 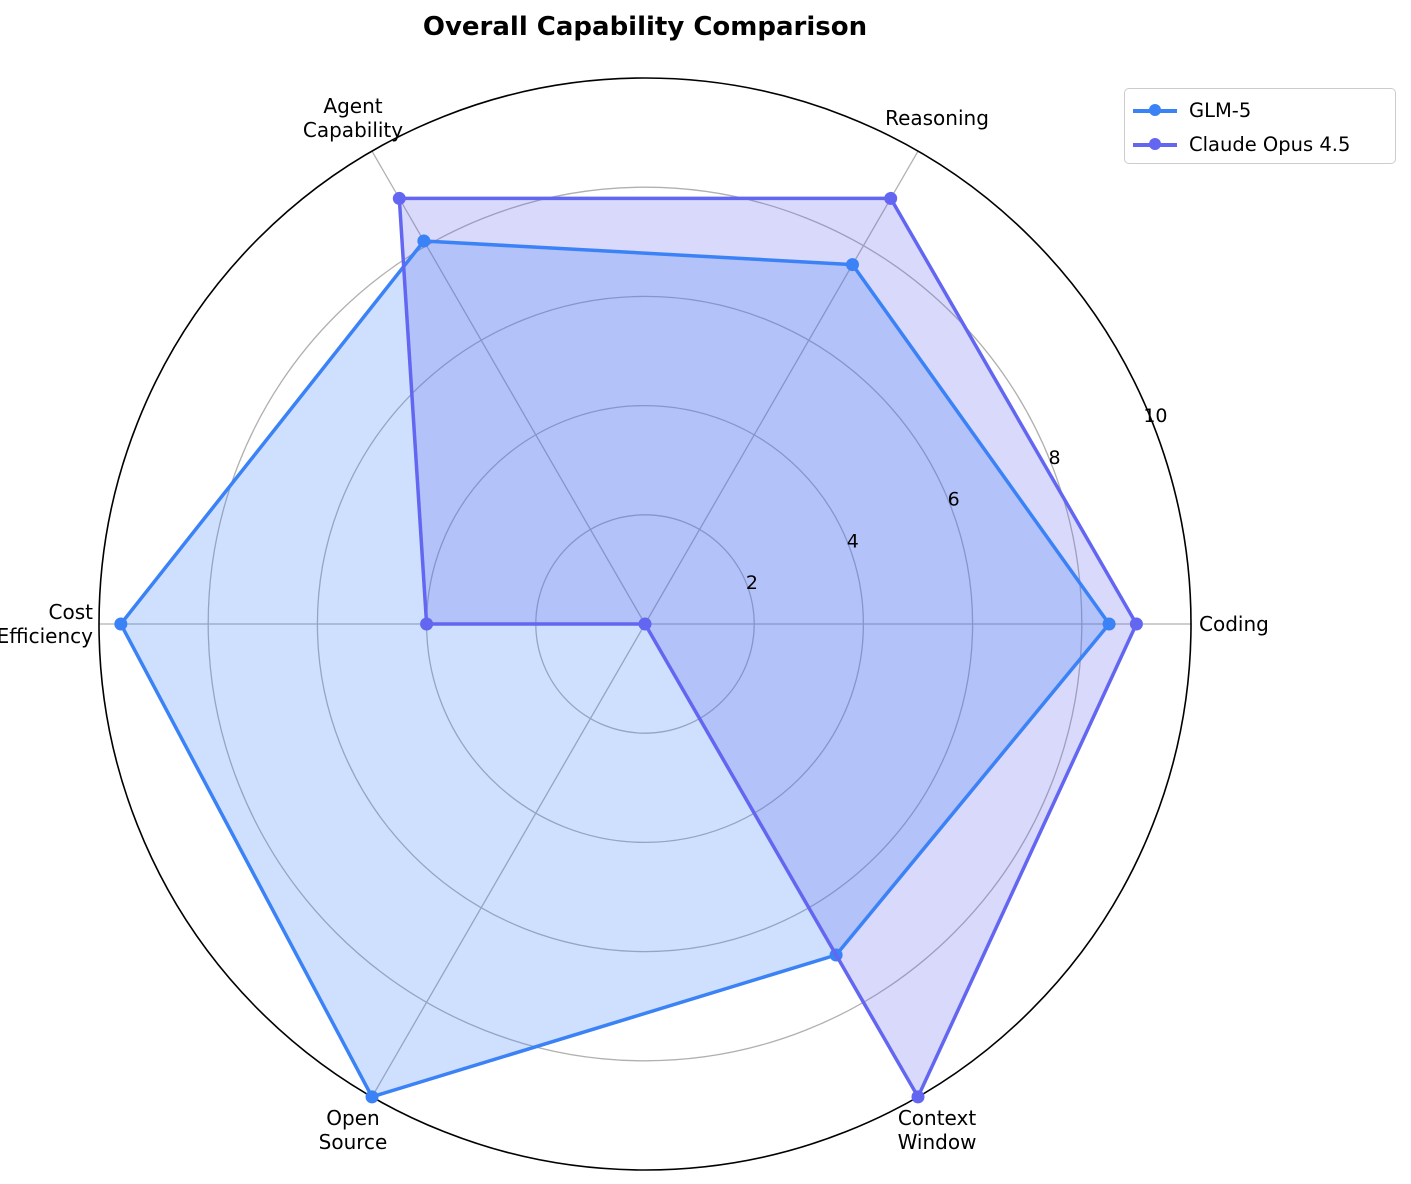 I want to click on axis-label: Capability, so click(x=353, y=130).